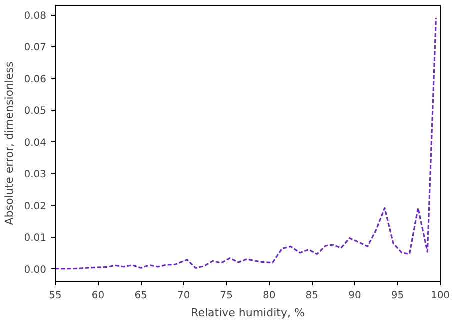 This screenshot has height=325, width=474. What do you see at coordinates (35, 16) in the screenshot?
I see `y-tick-label: 0.08` at bounding box center [35, 16].